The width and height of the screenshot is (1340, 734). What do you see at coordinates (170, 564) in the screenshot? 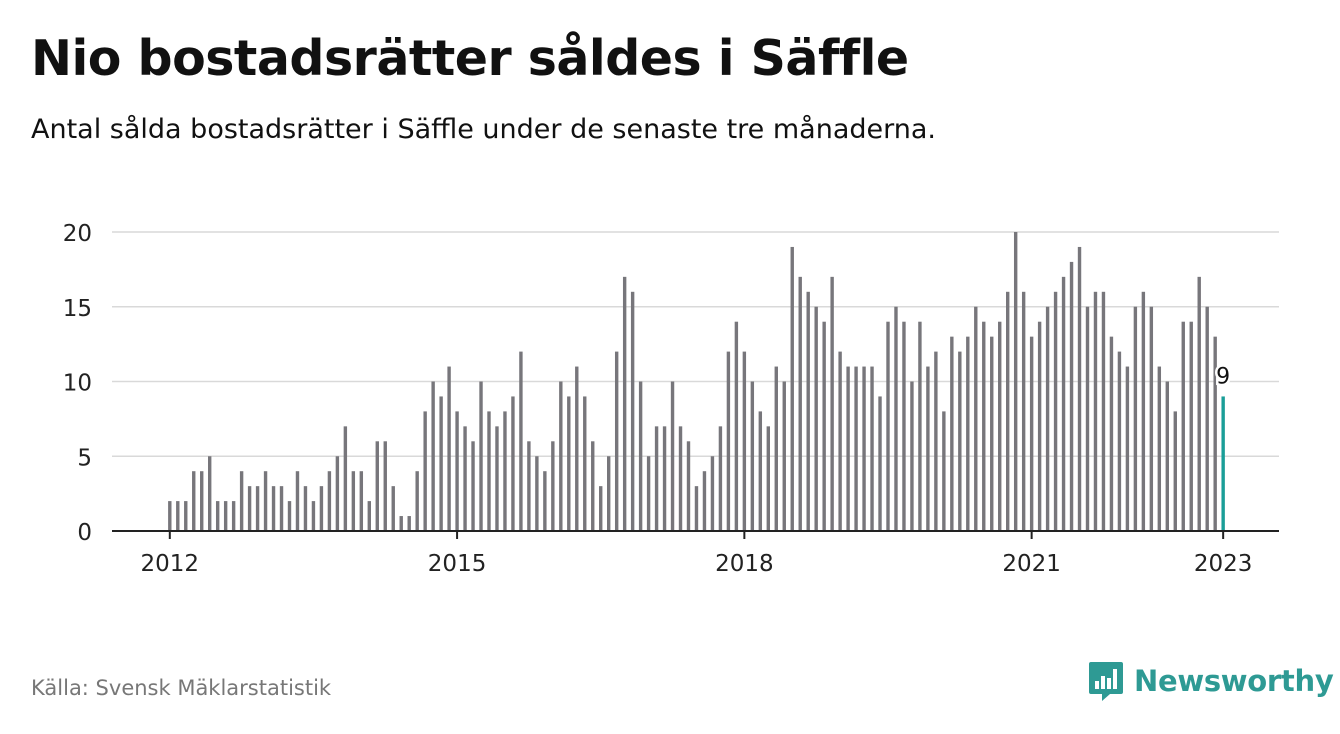
I see `x-tick-label: 2012` at bounding box center [170, 564].